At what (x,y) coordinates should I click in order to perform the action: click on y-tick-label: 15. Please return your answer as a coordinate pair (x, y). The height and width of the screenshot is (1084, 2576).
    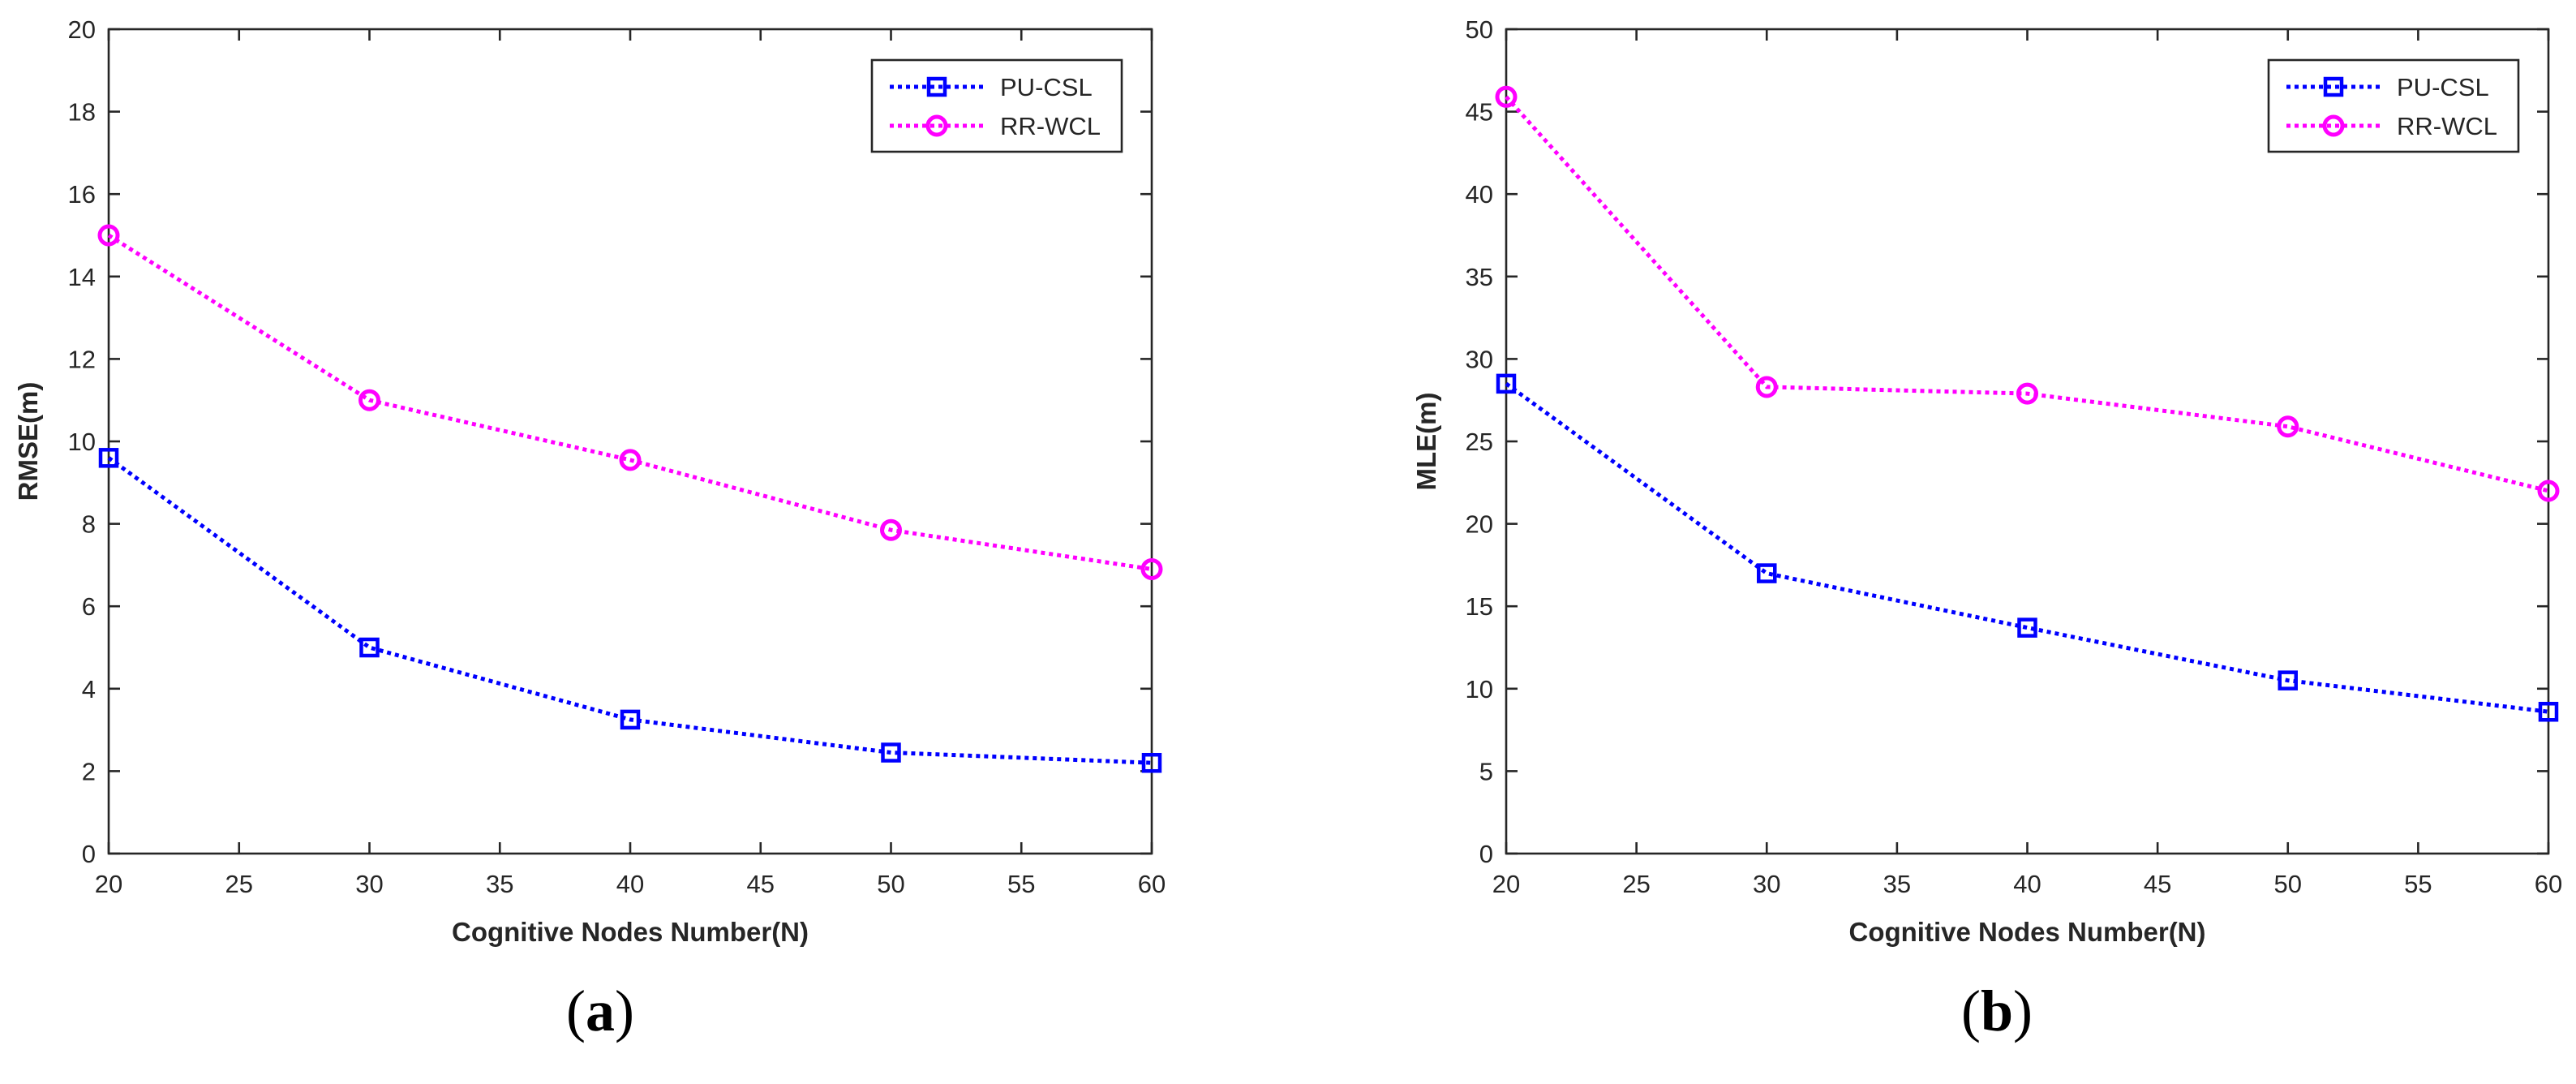
    Looking at the image, I should click on (1479, 606).